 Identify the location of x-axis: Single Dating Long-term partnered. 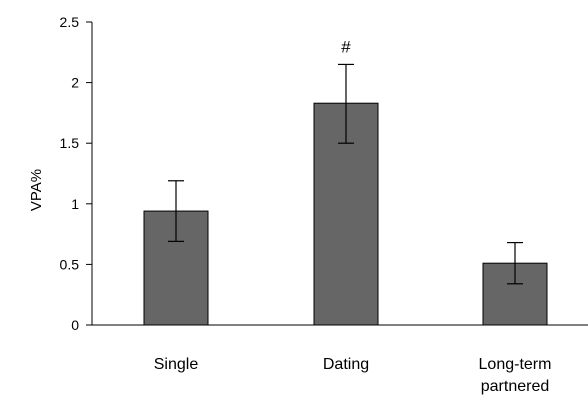
(340, 359).